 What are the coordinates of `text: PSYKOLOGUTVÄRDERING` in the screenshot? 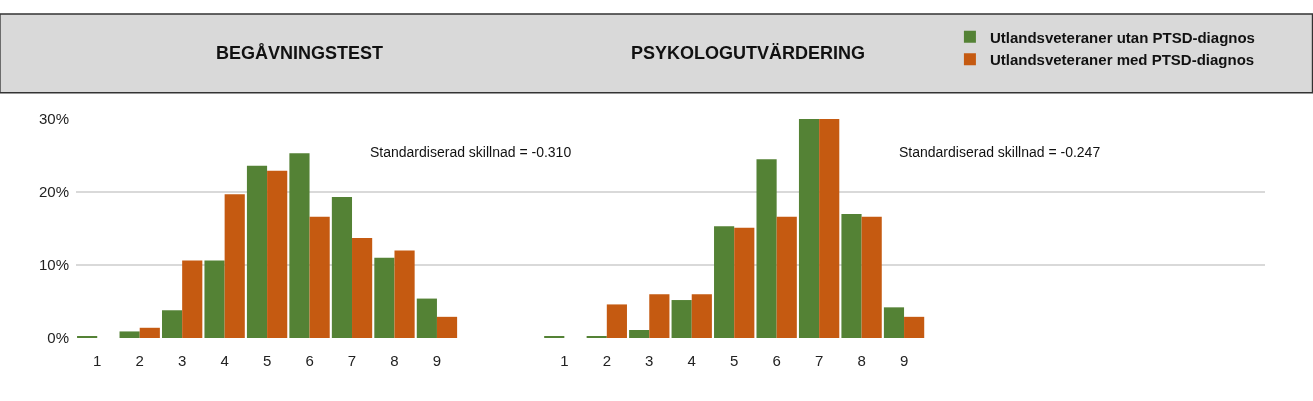 It's located at (748, 53).